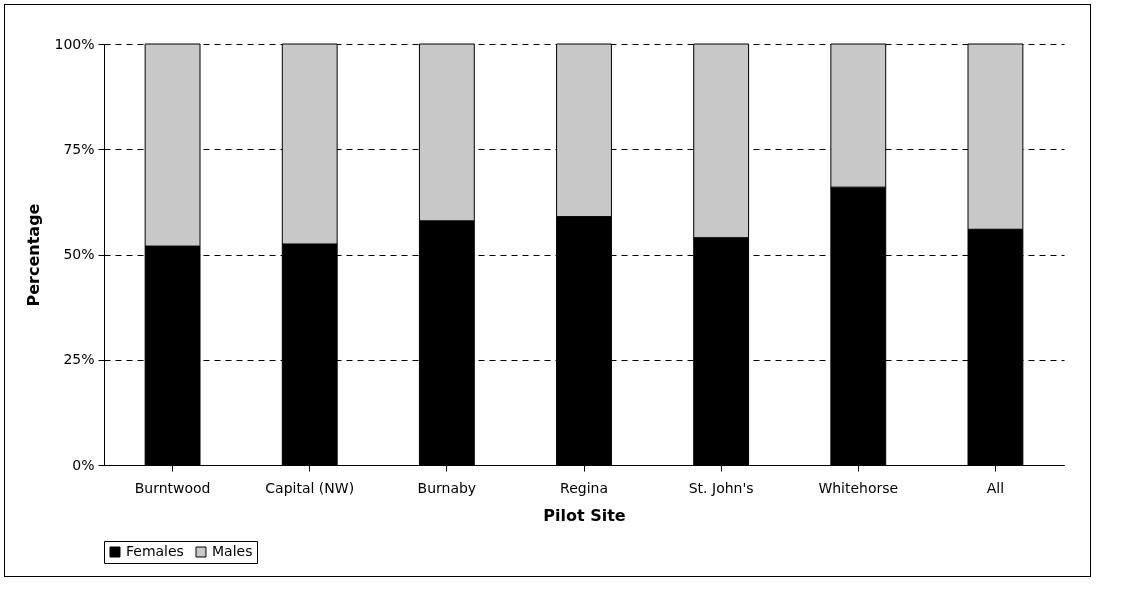 The height and width of the screenshot is (606, 1132). What do you see at coordinates (74, 43) in the screenshot?
I see `y-tick-label: 100%` at bounding box center [74, 43].